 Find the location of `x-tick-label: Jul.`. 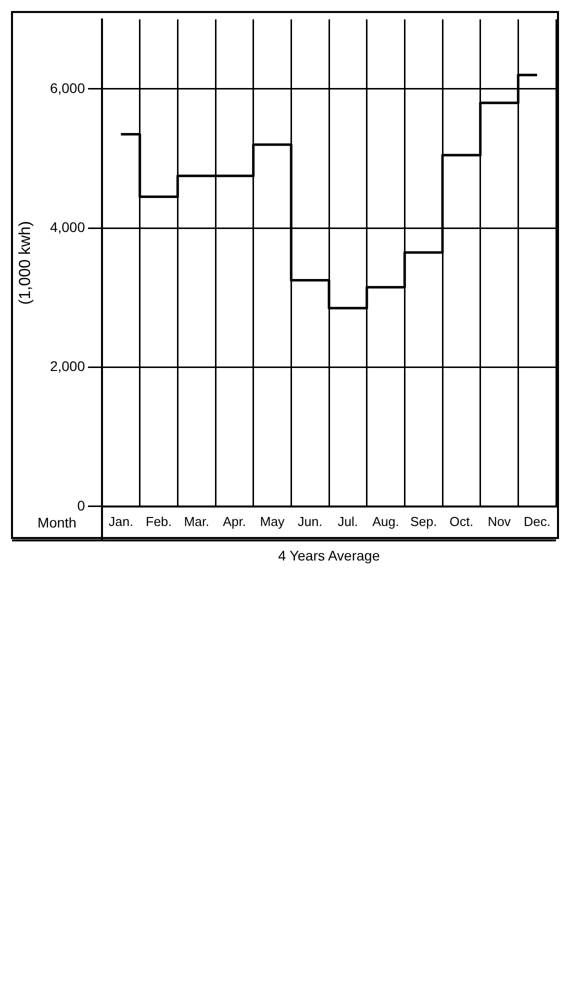

x-tick-label: Jul. is located at coordinates (348, 521).